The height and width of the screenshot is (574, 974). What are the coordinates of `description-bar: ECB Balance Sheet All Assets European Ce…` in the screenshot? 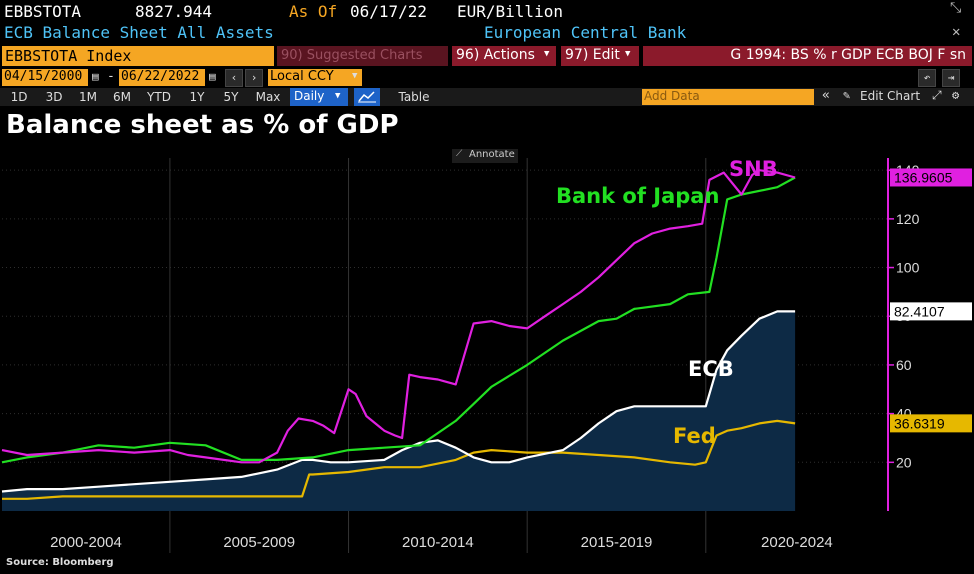 It's located at (487, 33).